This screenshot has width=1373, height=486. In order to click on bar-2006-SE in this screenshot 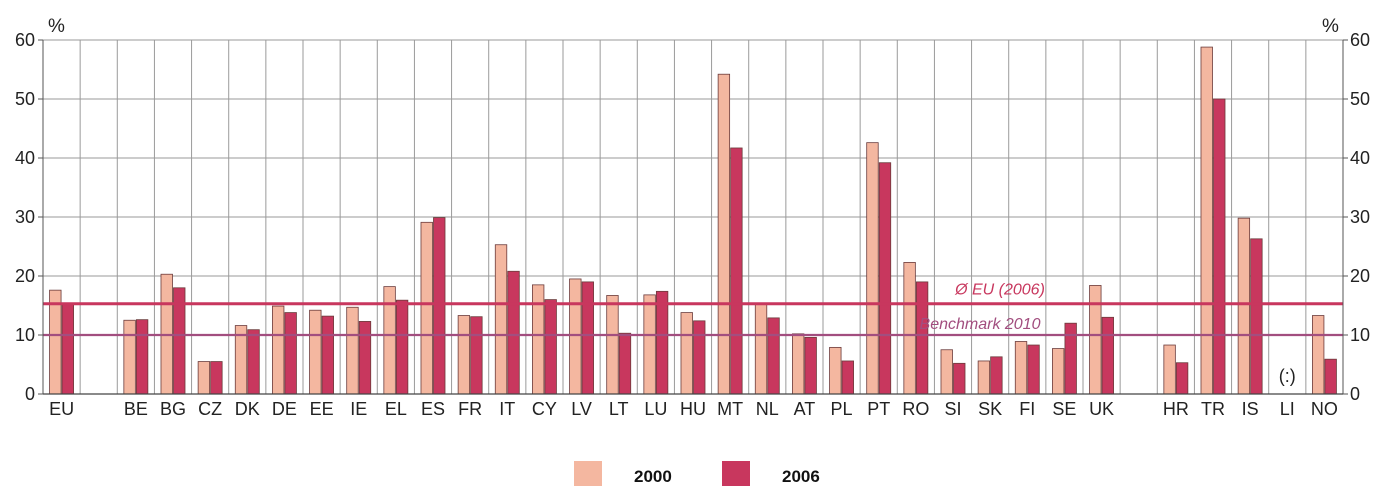, I will do `click(1070, 358)`.